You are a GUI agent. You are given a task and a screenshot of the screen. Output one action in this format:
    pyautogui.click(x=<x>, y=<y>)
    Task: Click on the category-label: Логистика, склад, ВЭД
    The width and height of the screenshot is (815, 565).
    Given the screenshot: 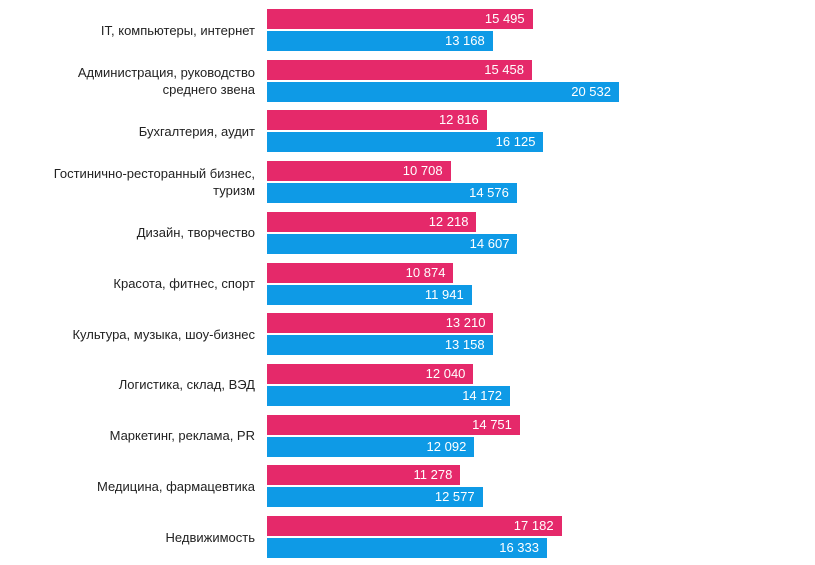 What is the action you would take?
    pyautogui.click(x=186, y=385)
    